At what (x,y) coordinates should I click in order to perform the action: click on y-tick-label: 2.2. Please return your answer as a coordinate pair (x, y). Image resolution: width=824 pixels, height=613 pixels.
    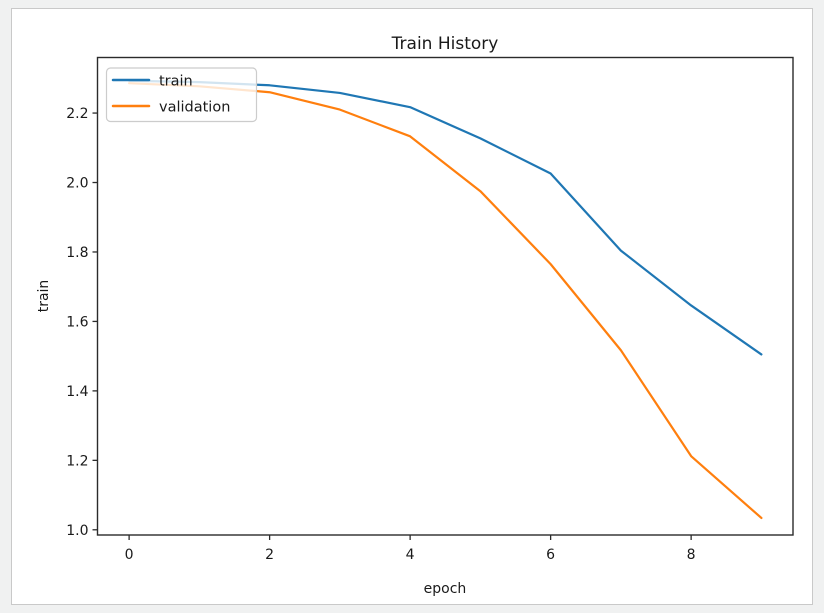
    Looking at the image, I should click on (77, 114).